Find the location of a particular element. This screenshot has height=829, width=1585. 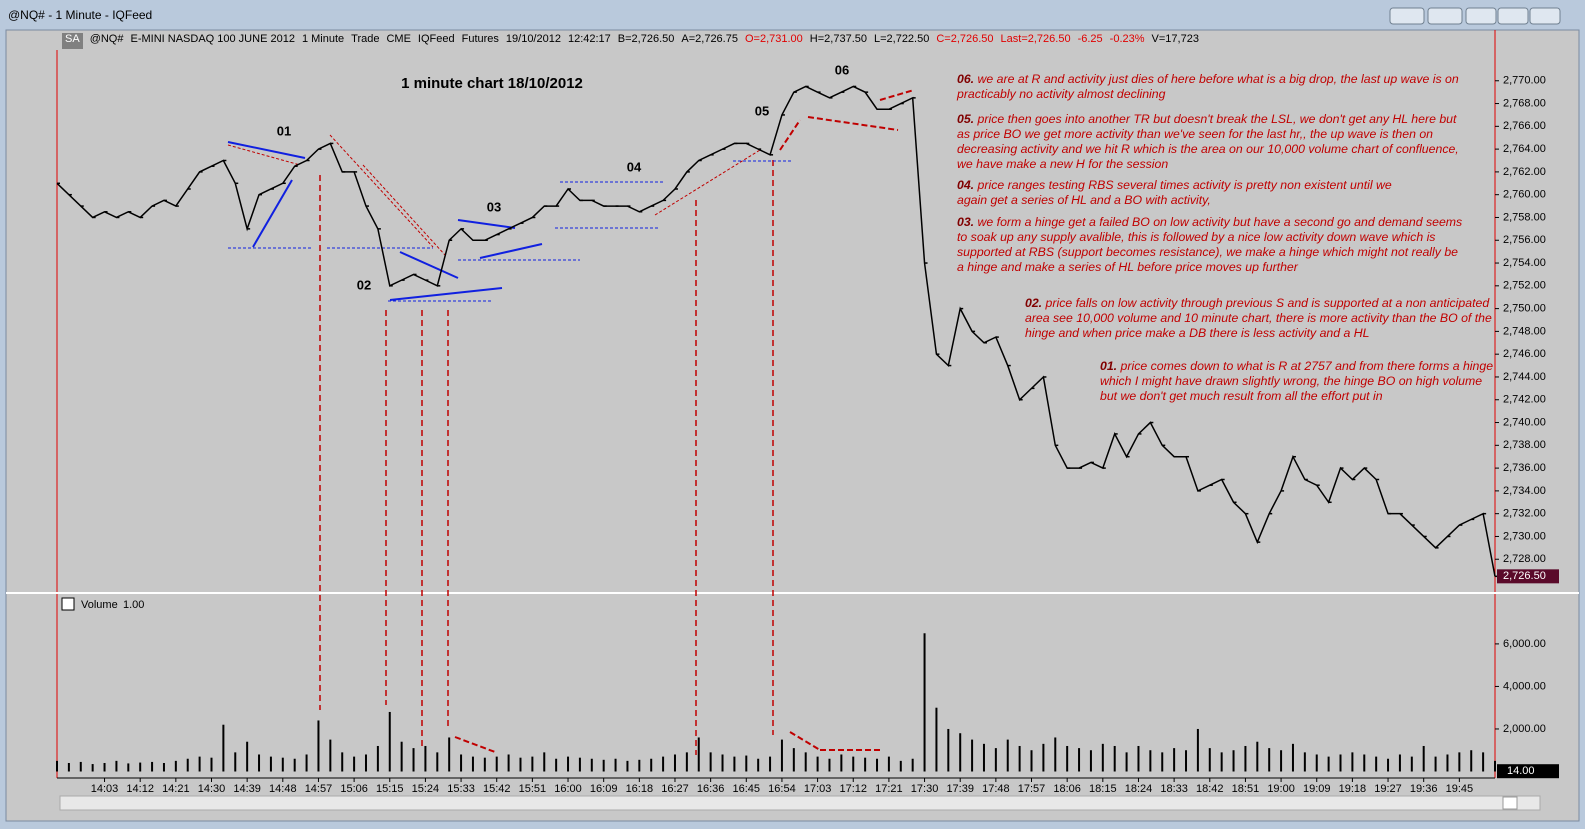

x-tick-label: 14:57 is located at coordinates (319, 789).